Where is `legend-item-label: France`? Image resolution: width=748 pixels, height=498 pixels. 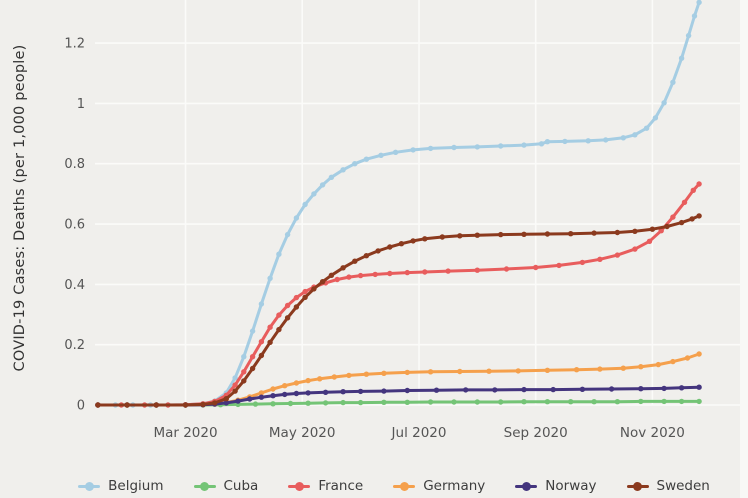
legend-item-label: France is located at coordinates (341, 486).